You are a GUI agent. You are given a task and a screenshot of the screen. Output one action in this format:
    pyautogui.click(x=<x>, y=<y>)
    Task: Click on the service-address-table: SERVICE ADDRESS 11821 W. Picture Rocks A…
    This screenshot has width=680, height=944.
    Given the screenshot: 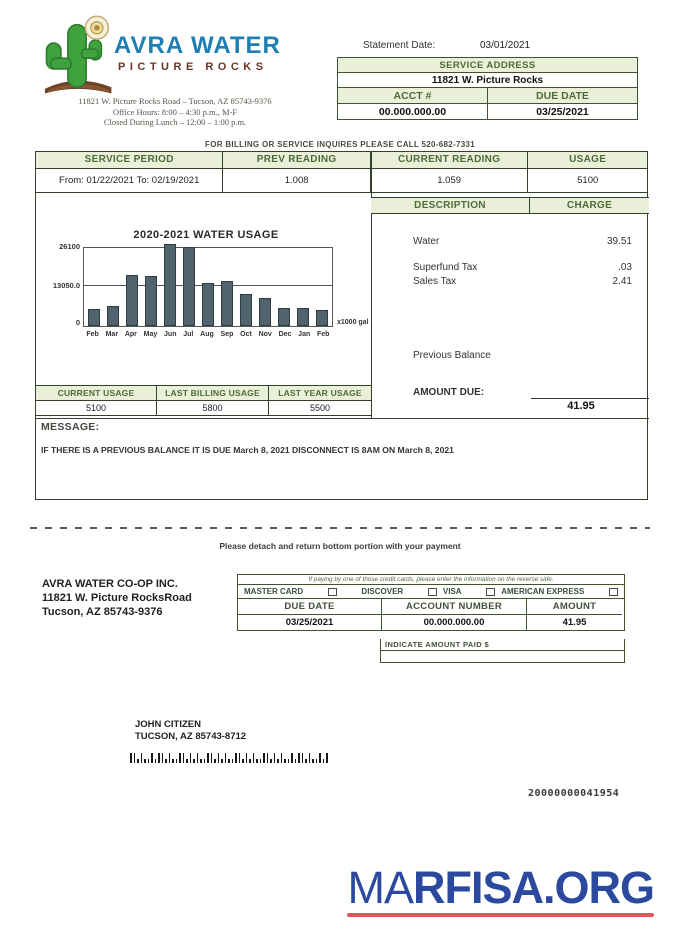 What is the action you would take?
    pyautogui.click(x=487, y=88)
    